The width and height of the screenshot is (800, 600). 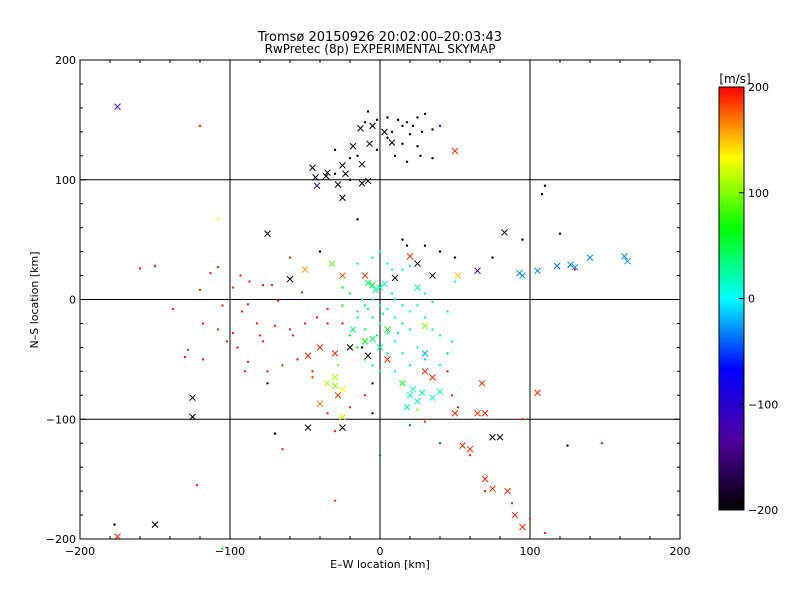 What do you see at coordinates (751, 299) in the screenshot?
I see `colorbar-tick-label: 0` at bounding box center [751, 299].